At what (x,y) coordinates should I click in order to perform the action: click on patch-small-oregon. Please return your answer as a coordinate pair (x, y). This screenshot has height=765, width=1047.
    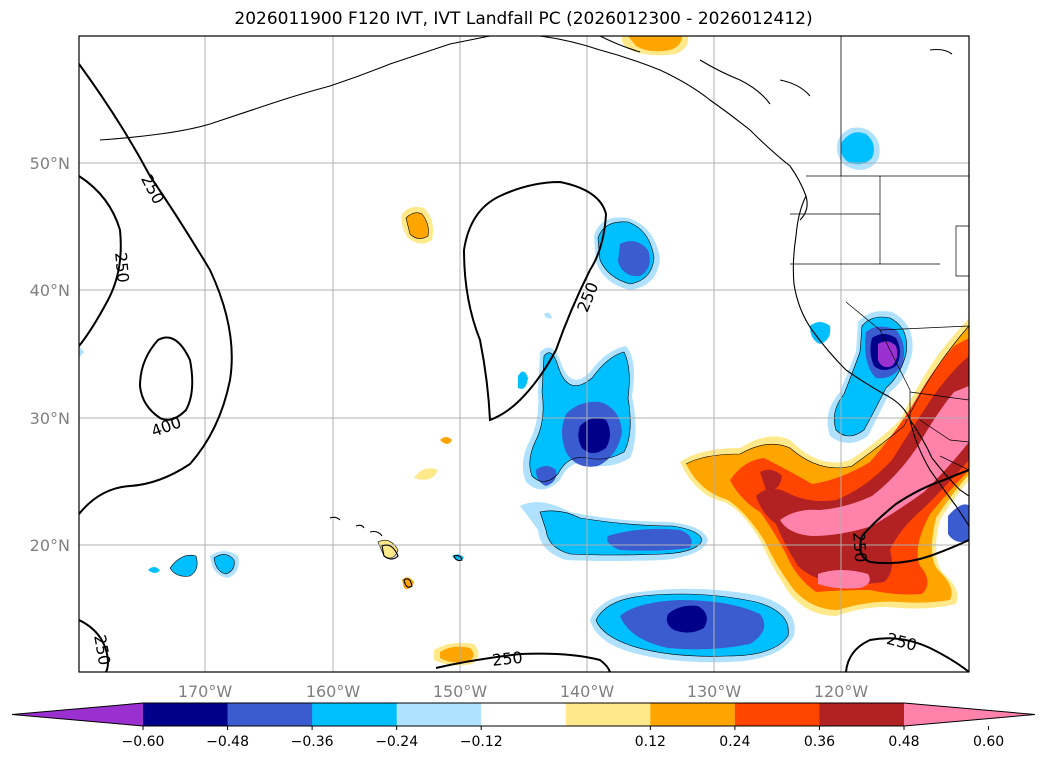
    Looking at the image, I should click on (820, 333).